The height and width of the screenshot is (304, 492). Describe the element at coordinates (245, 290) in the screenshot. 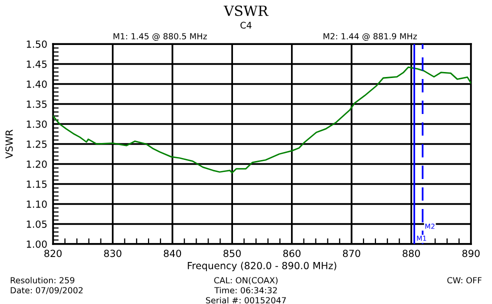

I see `text: Time: 06:34:32` at that location.